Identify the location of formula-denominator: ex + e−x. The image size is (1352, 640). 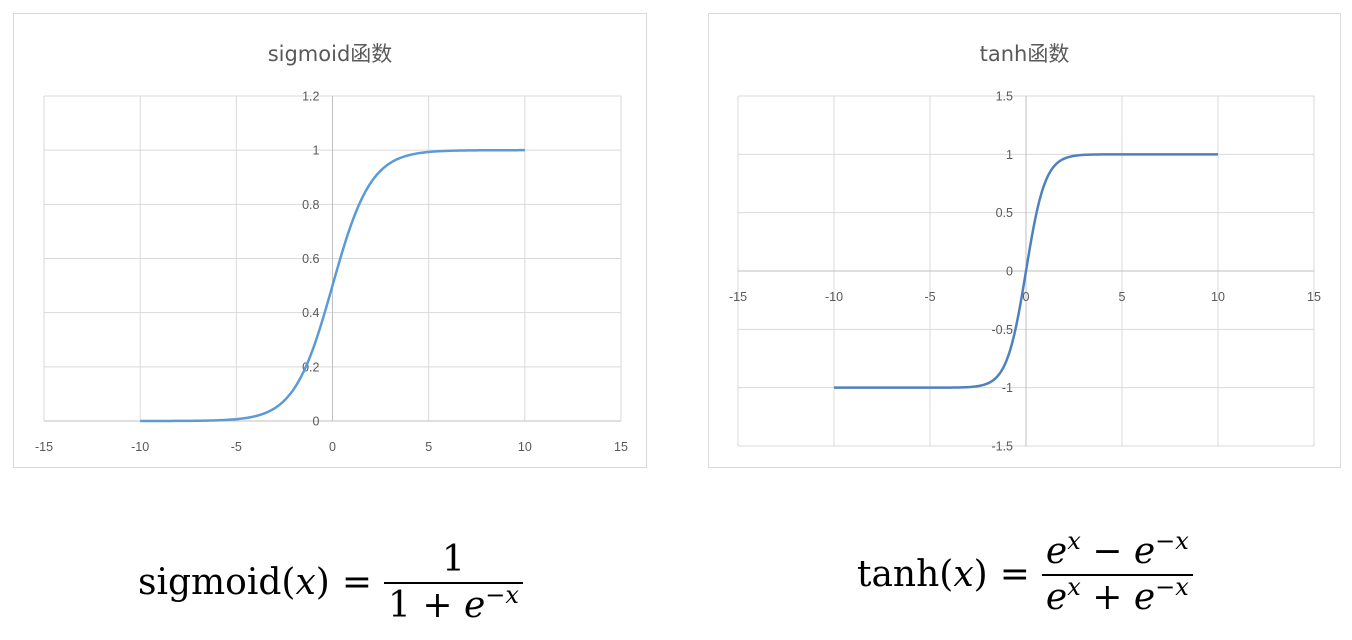
(1117, 595).